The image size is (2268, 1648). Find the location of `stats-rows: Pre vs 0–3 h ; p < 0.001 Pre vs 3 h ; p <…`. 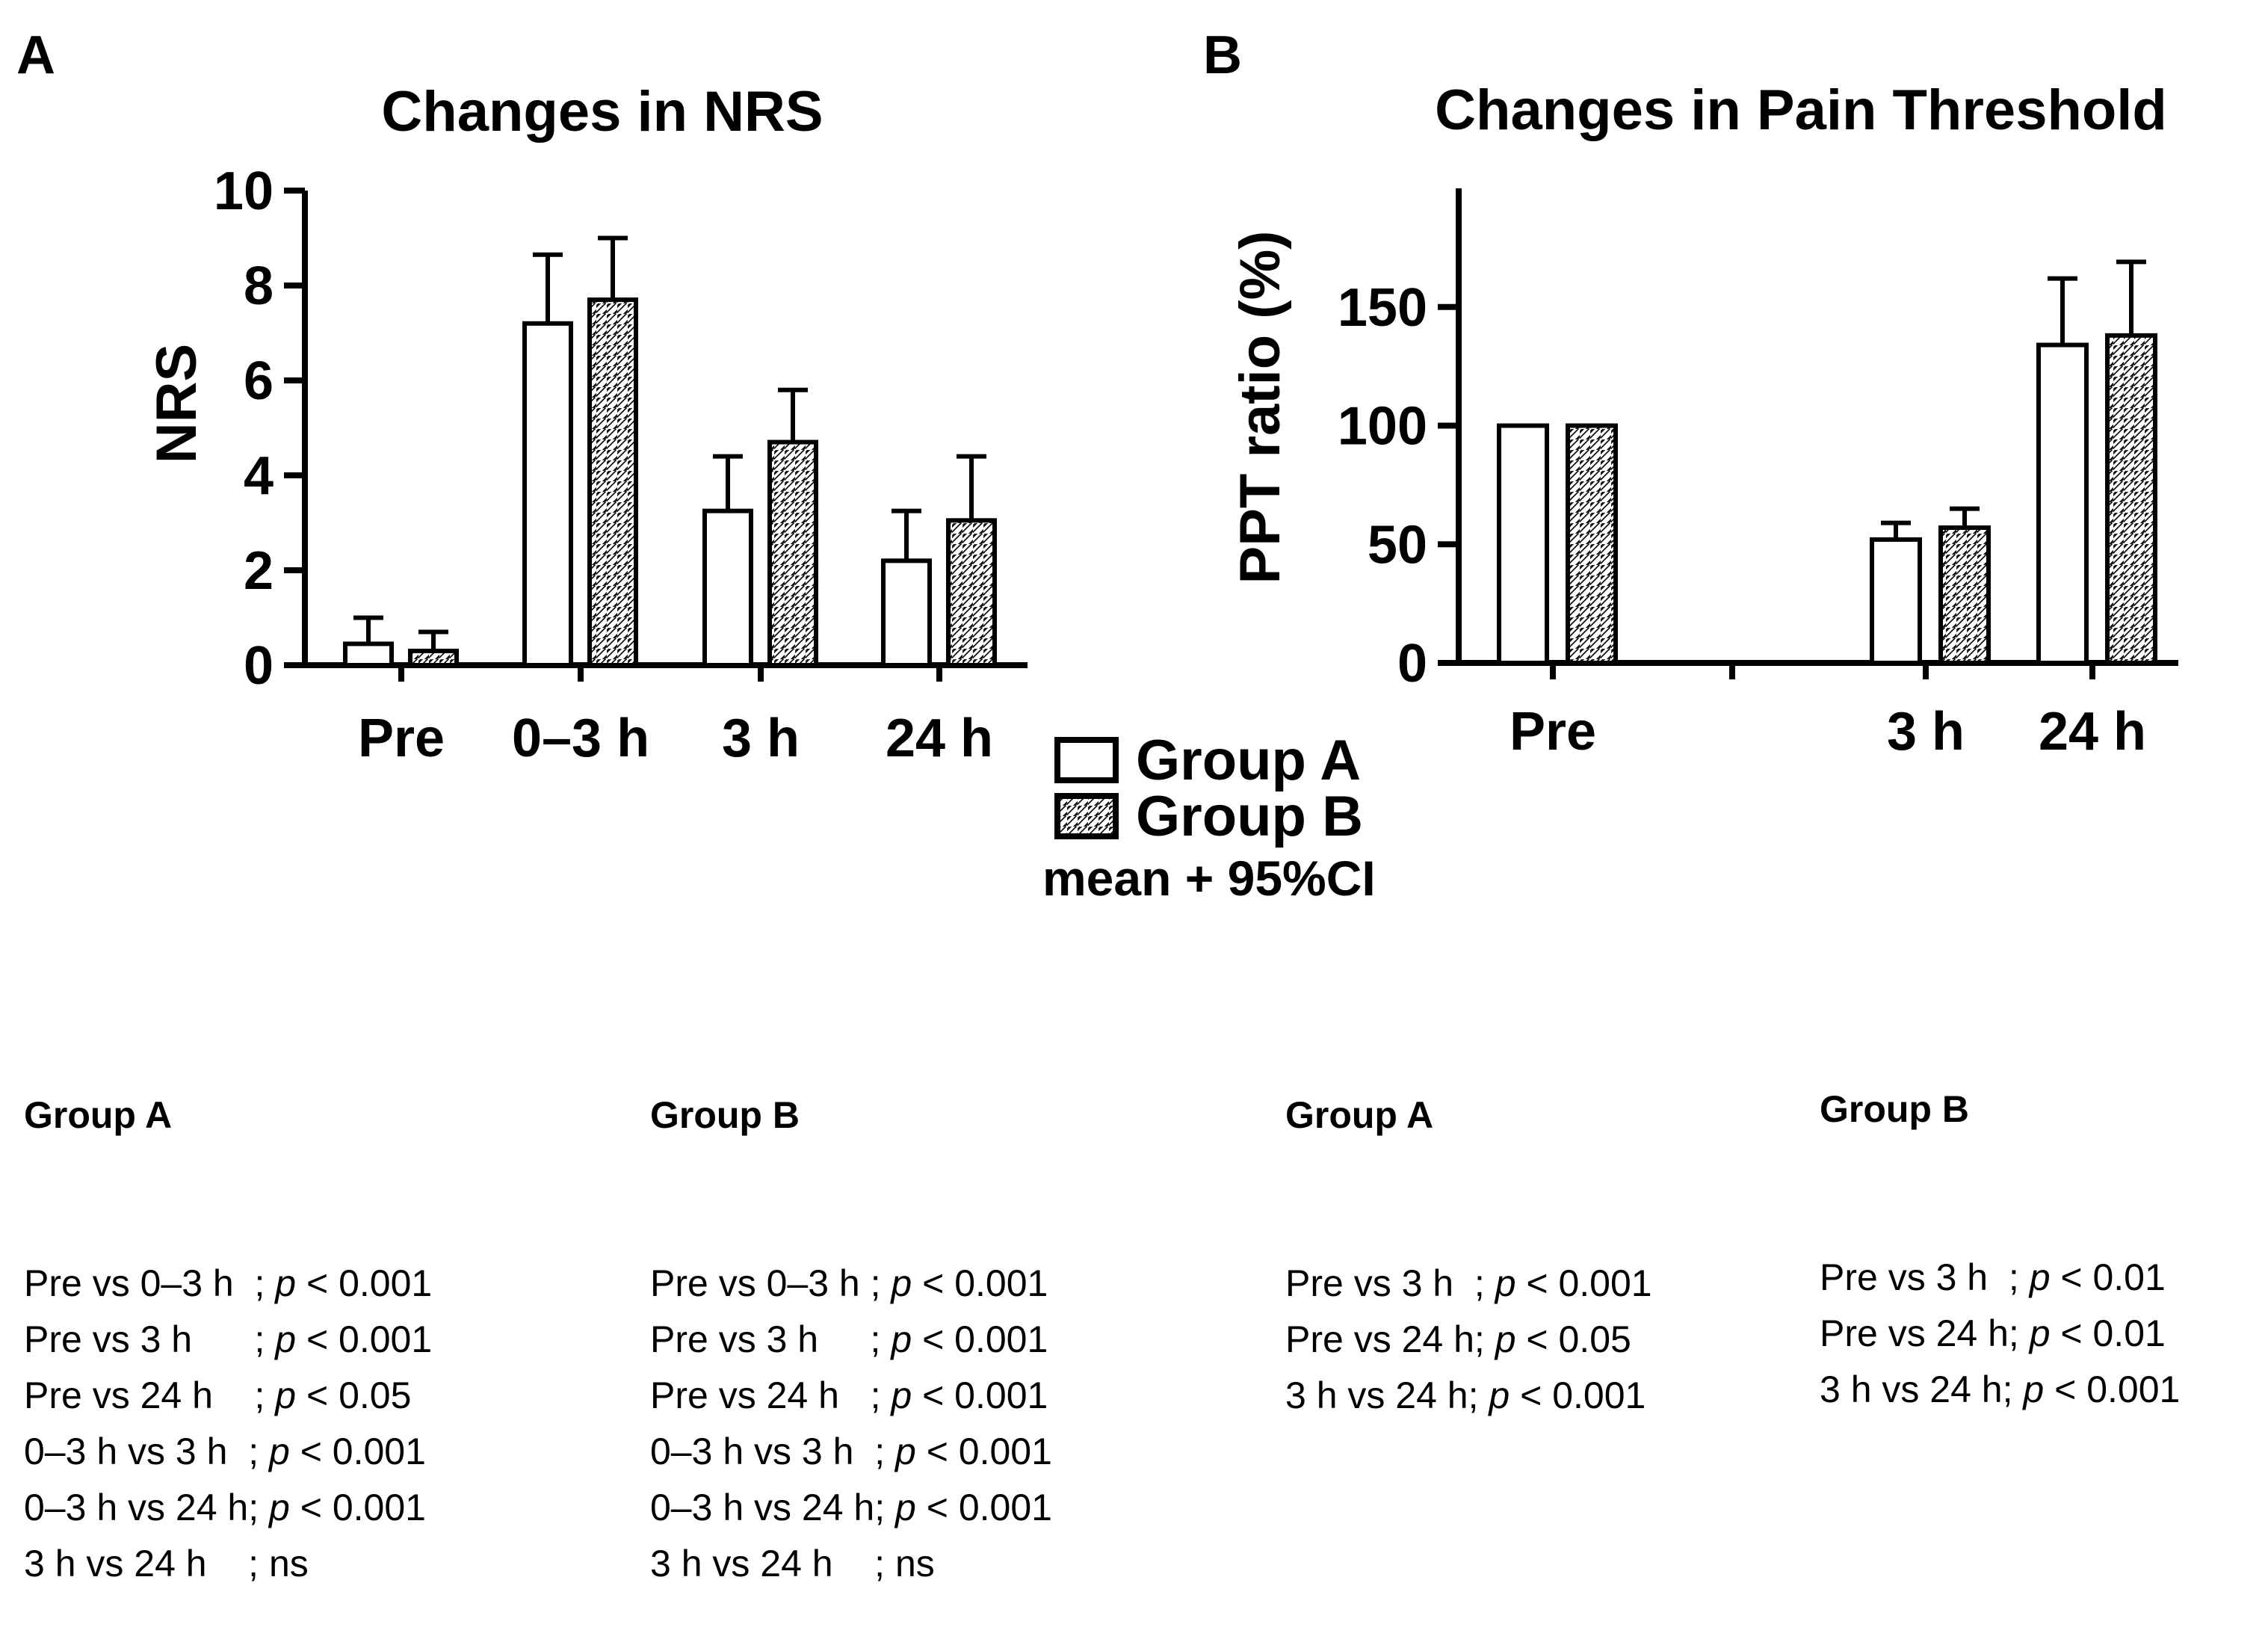

stats-rows: Pre vs 0–3 h ; p < 0.001 Pre vs 3 h ; p <… is located at coordinates (228, 1424).